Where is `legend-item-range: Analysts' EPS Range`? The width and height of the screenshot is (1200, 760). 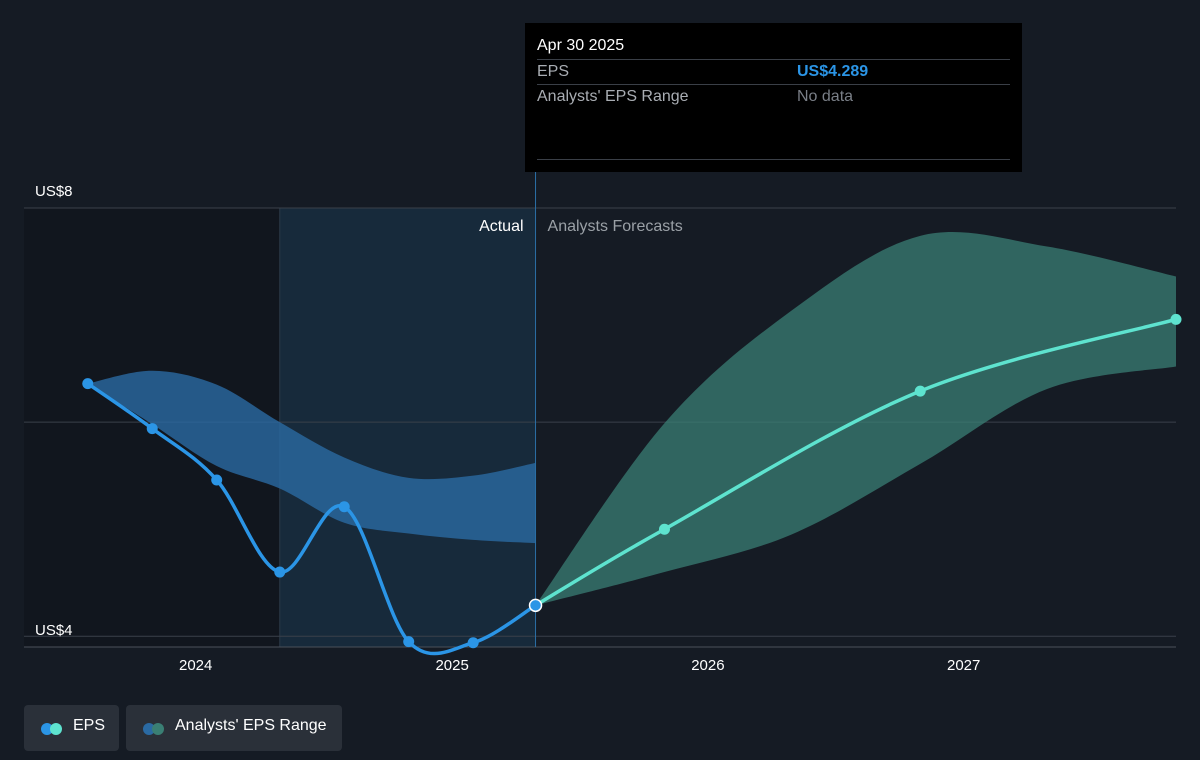 legend-item-range: Analysts' EPS Range is located at coordinates (234, 728).